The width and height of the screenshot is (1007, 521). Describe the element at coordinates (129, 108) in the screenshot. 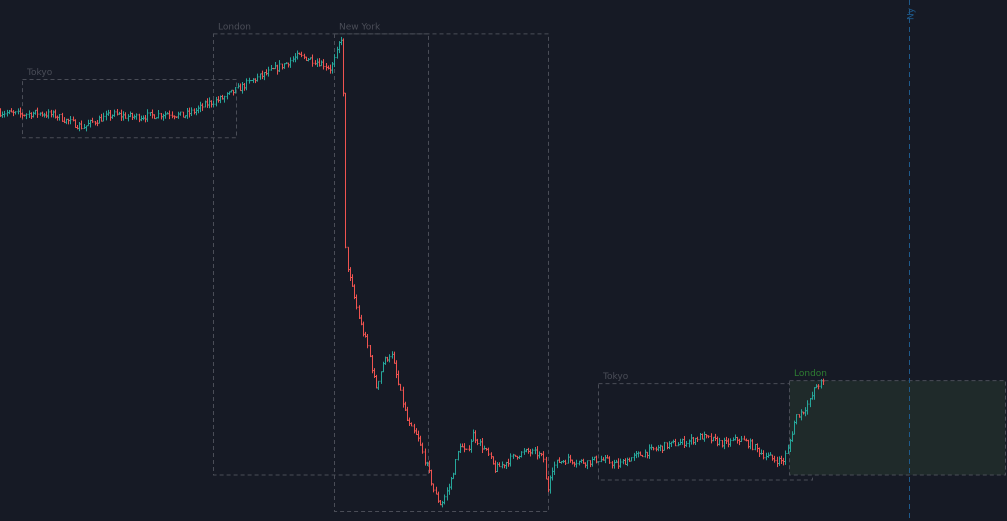

I see `session-box-tokyo` at that location.